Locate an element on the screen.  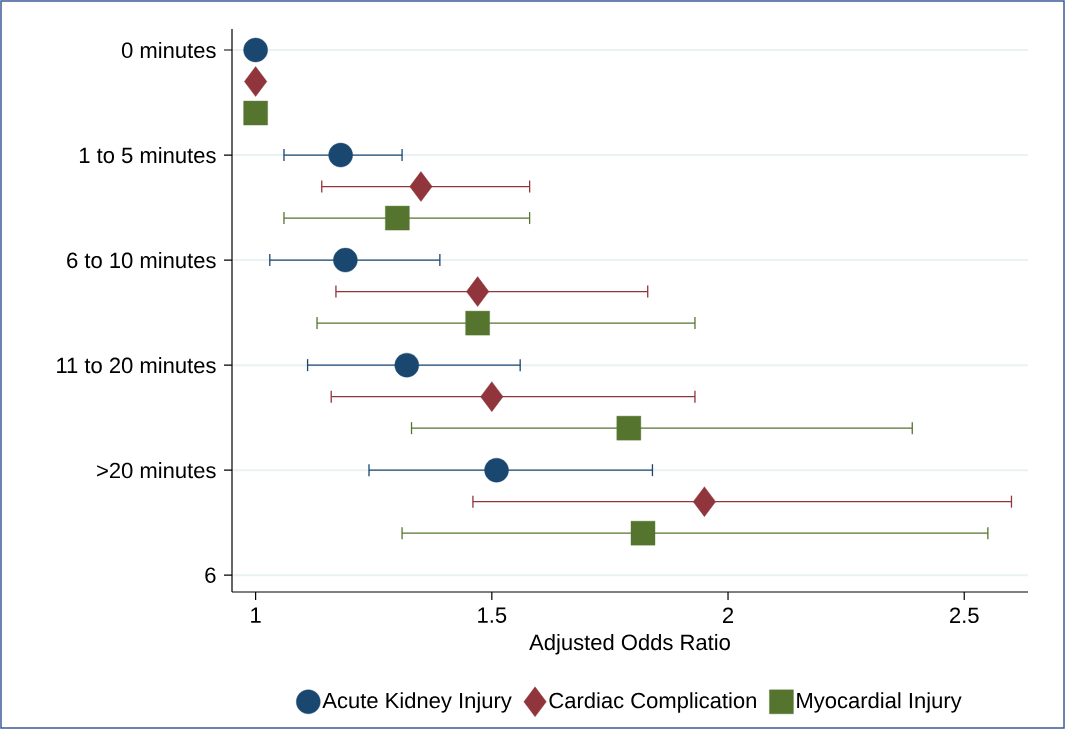
legend-label: Myocardial Injury is located at coordinates (879, 702).